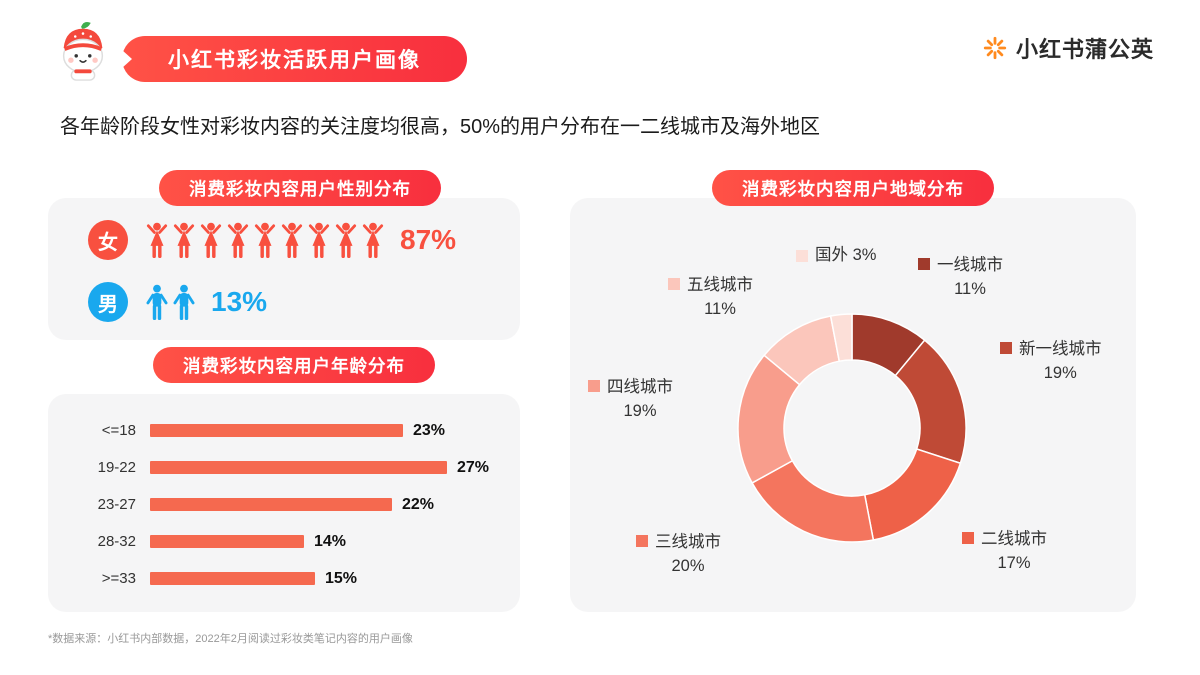 The width and height of the screenshot is (1200, 675). I want to click on legend-text: 三线城市 20%, so click(688, 554).